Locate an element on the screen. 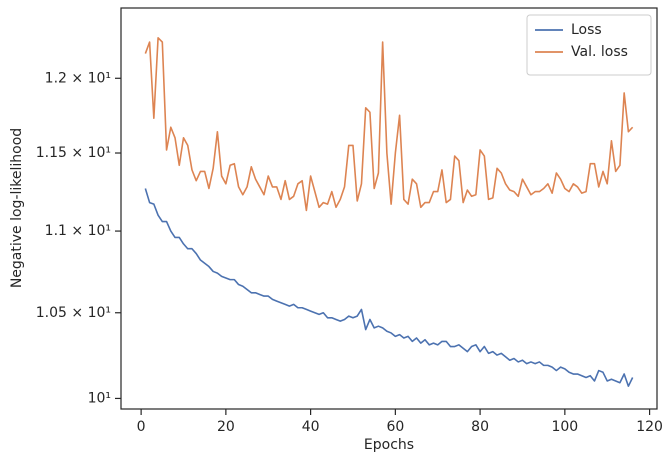  x-tick-label: 60 is located at coordinates (395, 427).